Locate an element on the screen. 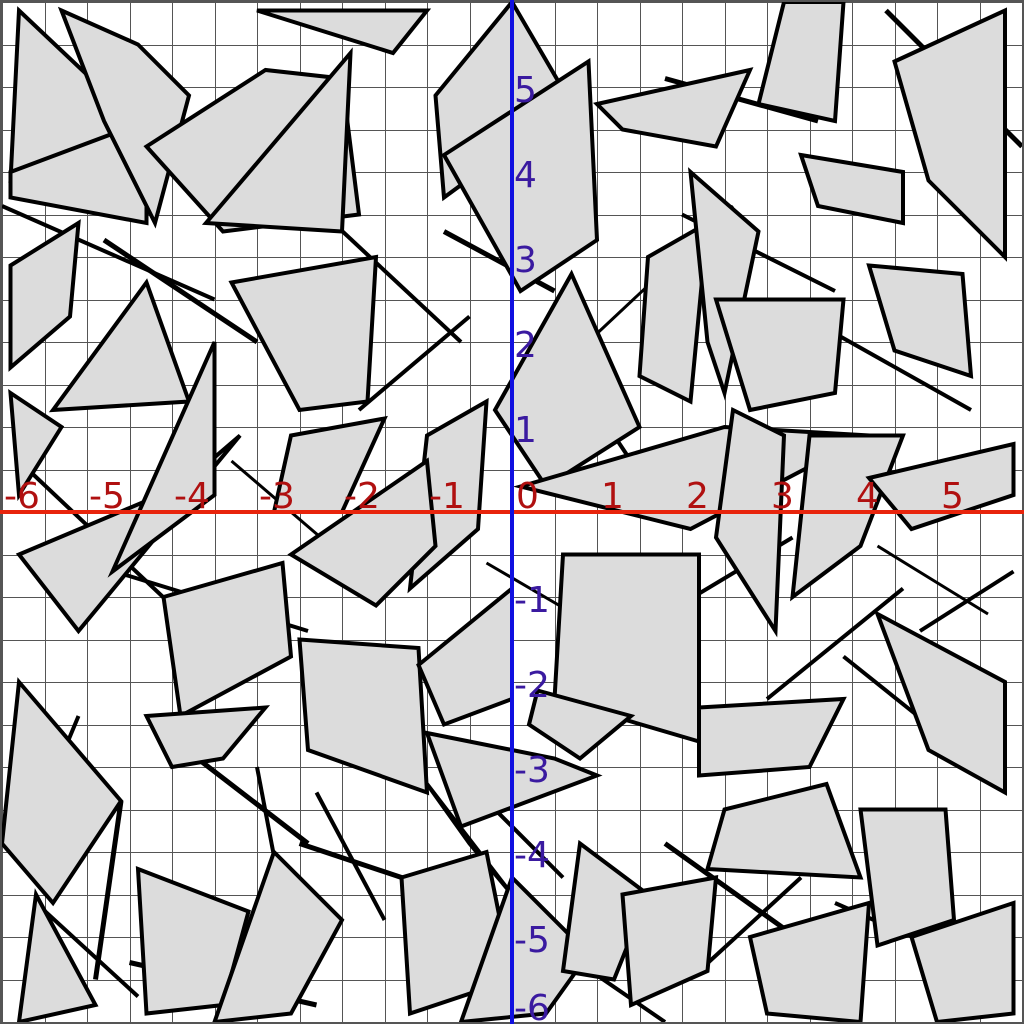  y-tick-label: 4 is located at coordinates (525, 175).